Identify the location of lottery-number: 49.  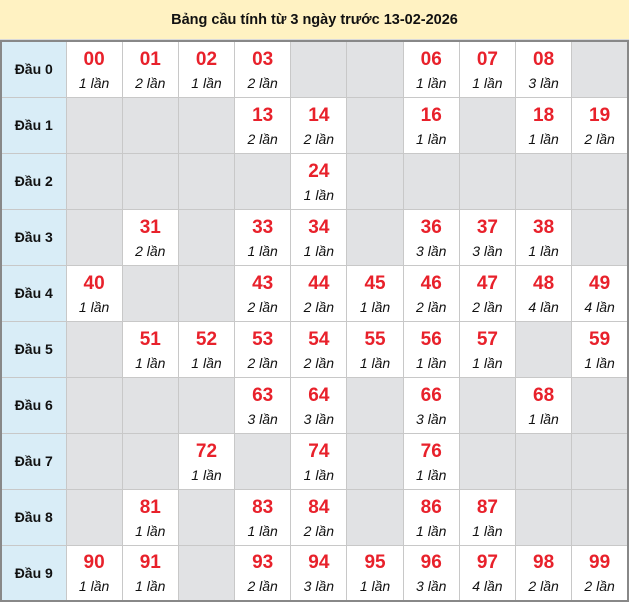
(600, 283).